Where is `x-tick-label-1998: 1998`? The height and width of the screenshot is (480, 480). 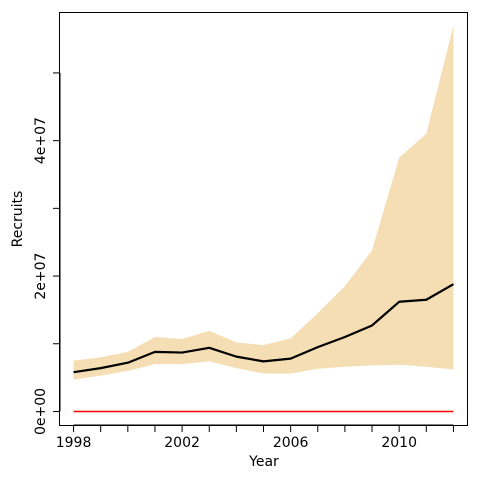
x-tick-label-1998: 1998 is located at coordinates (74, 443).